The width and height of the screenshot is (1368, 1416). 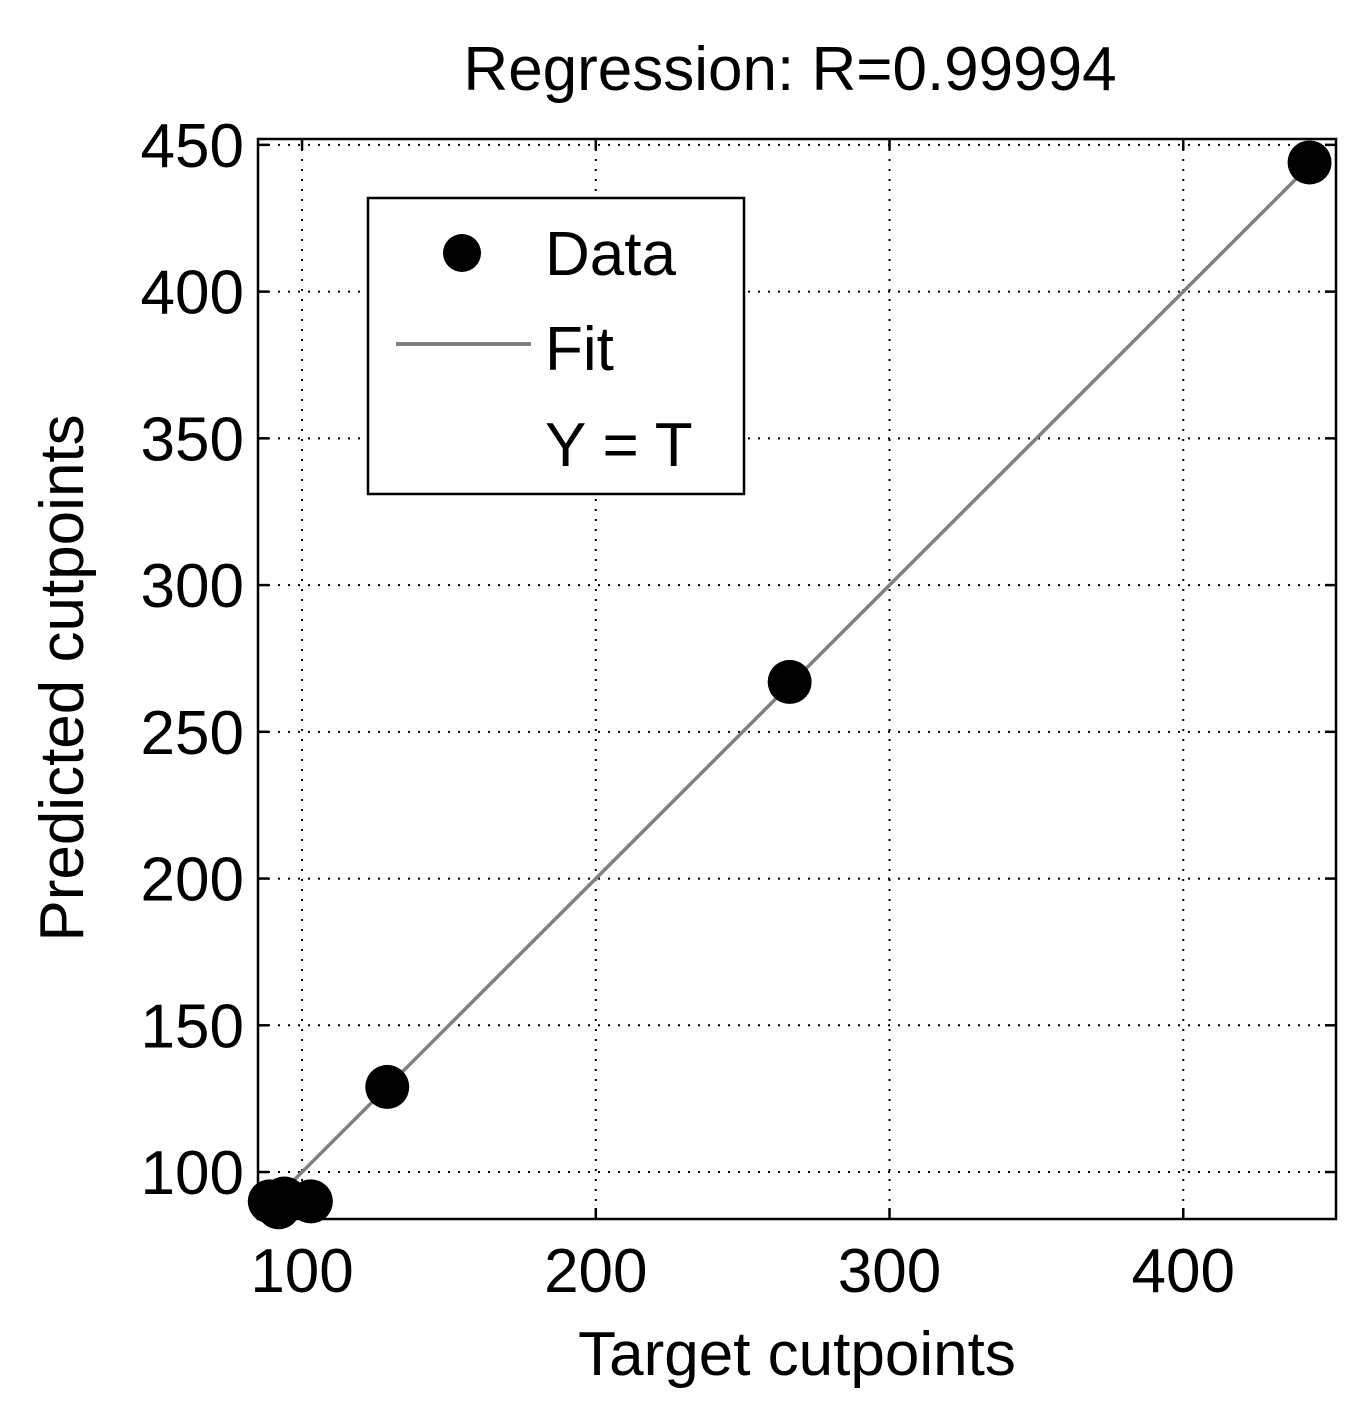 I want to click on x-tick-label: 400, so click(x=1183, y=1271).